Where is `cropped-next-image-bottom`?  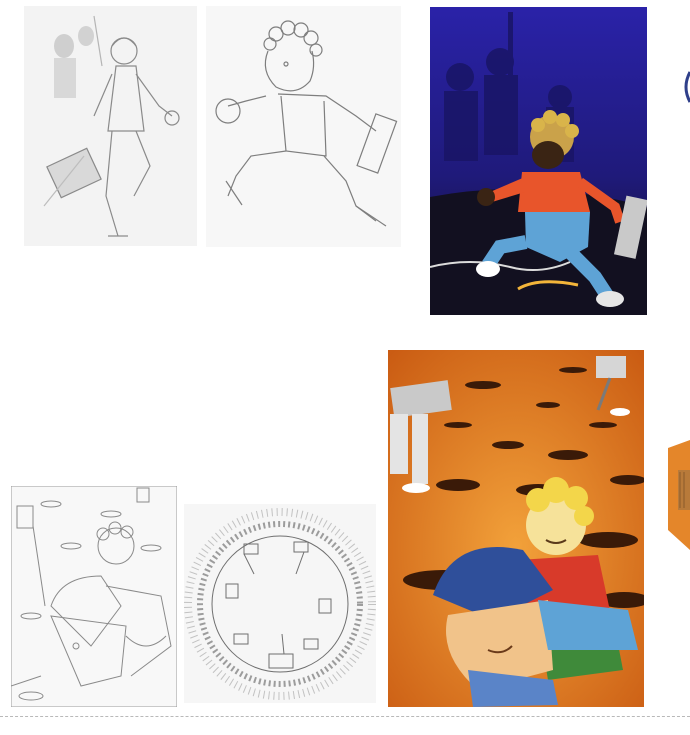 cropped-next-image-bottom is located at coordinates (675, 495).